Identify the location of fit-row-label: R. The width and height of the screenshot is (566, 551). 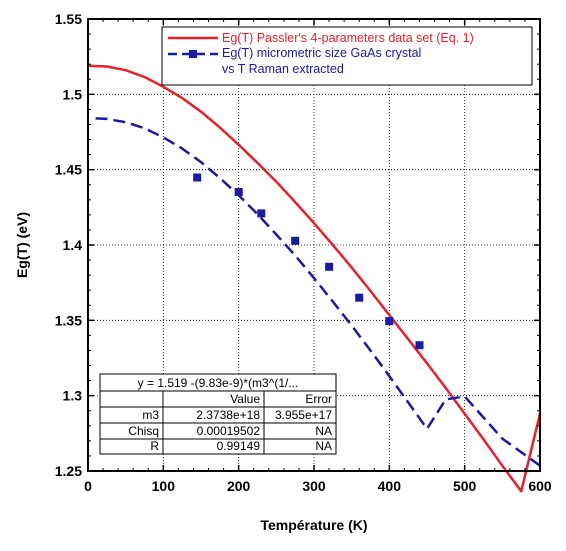
(154, 446).